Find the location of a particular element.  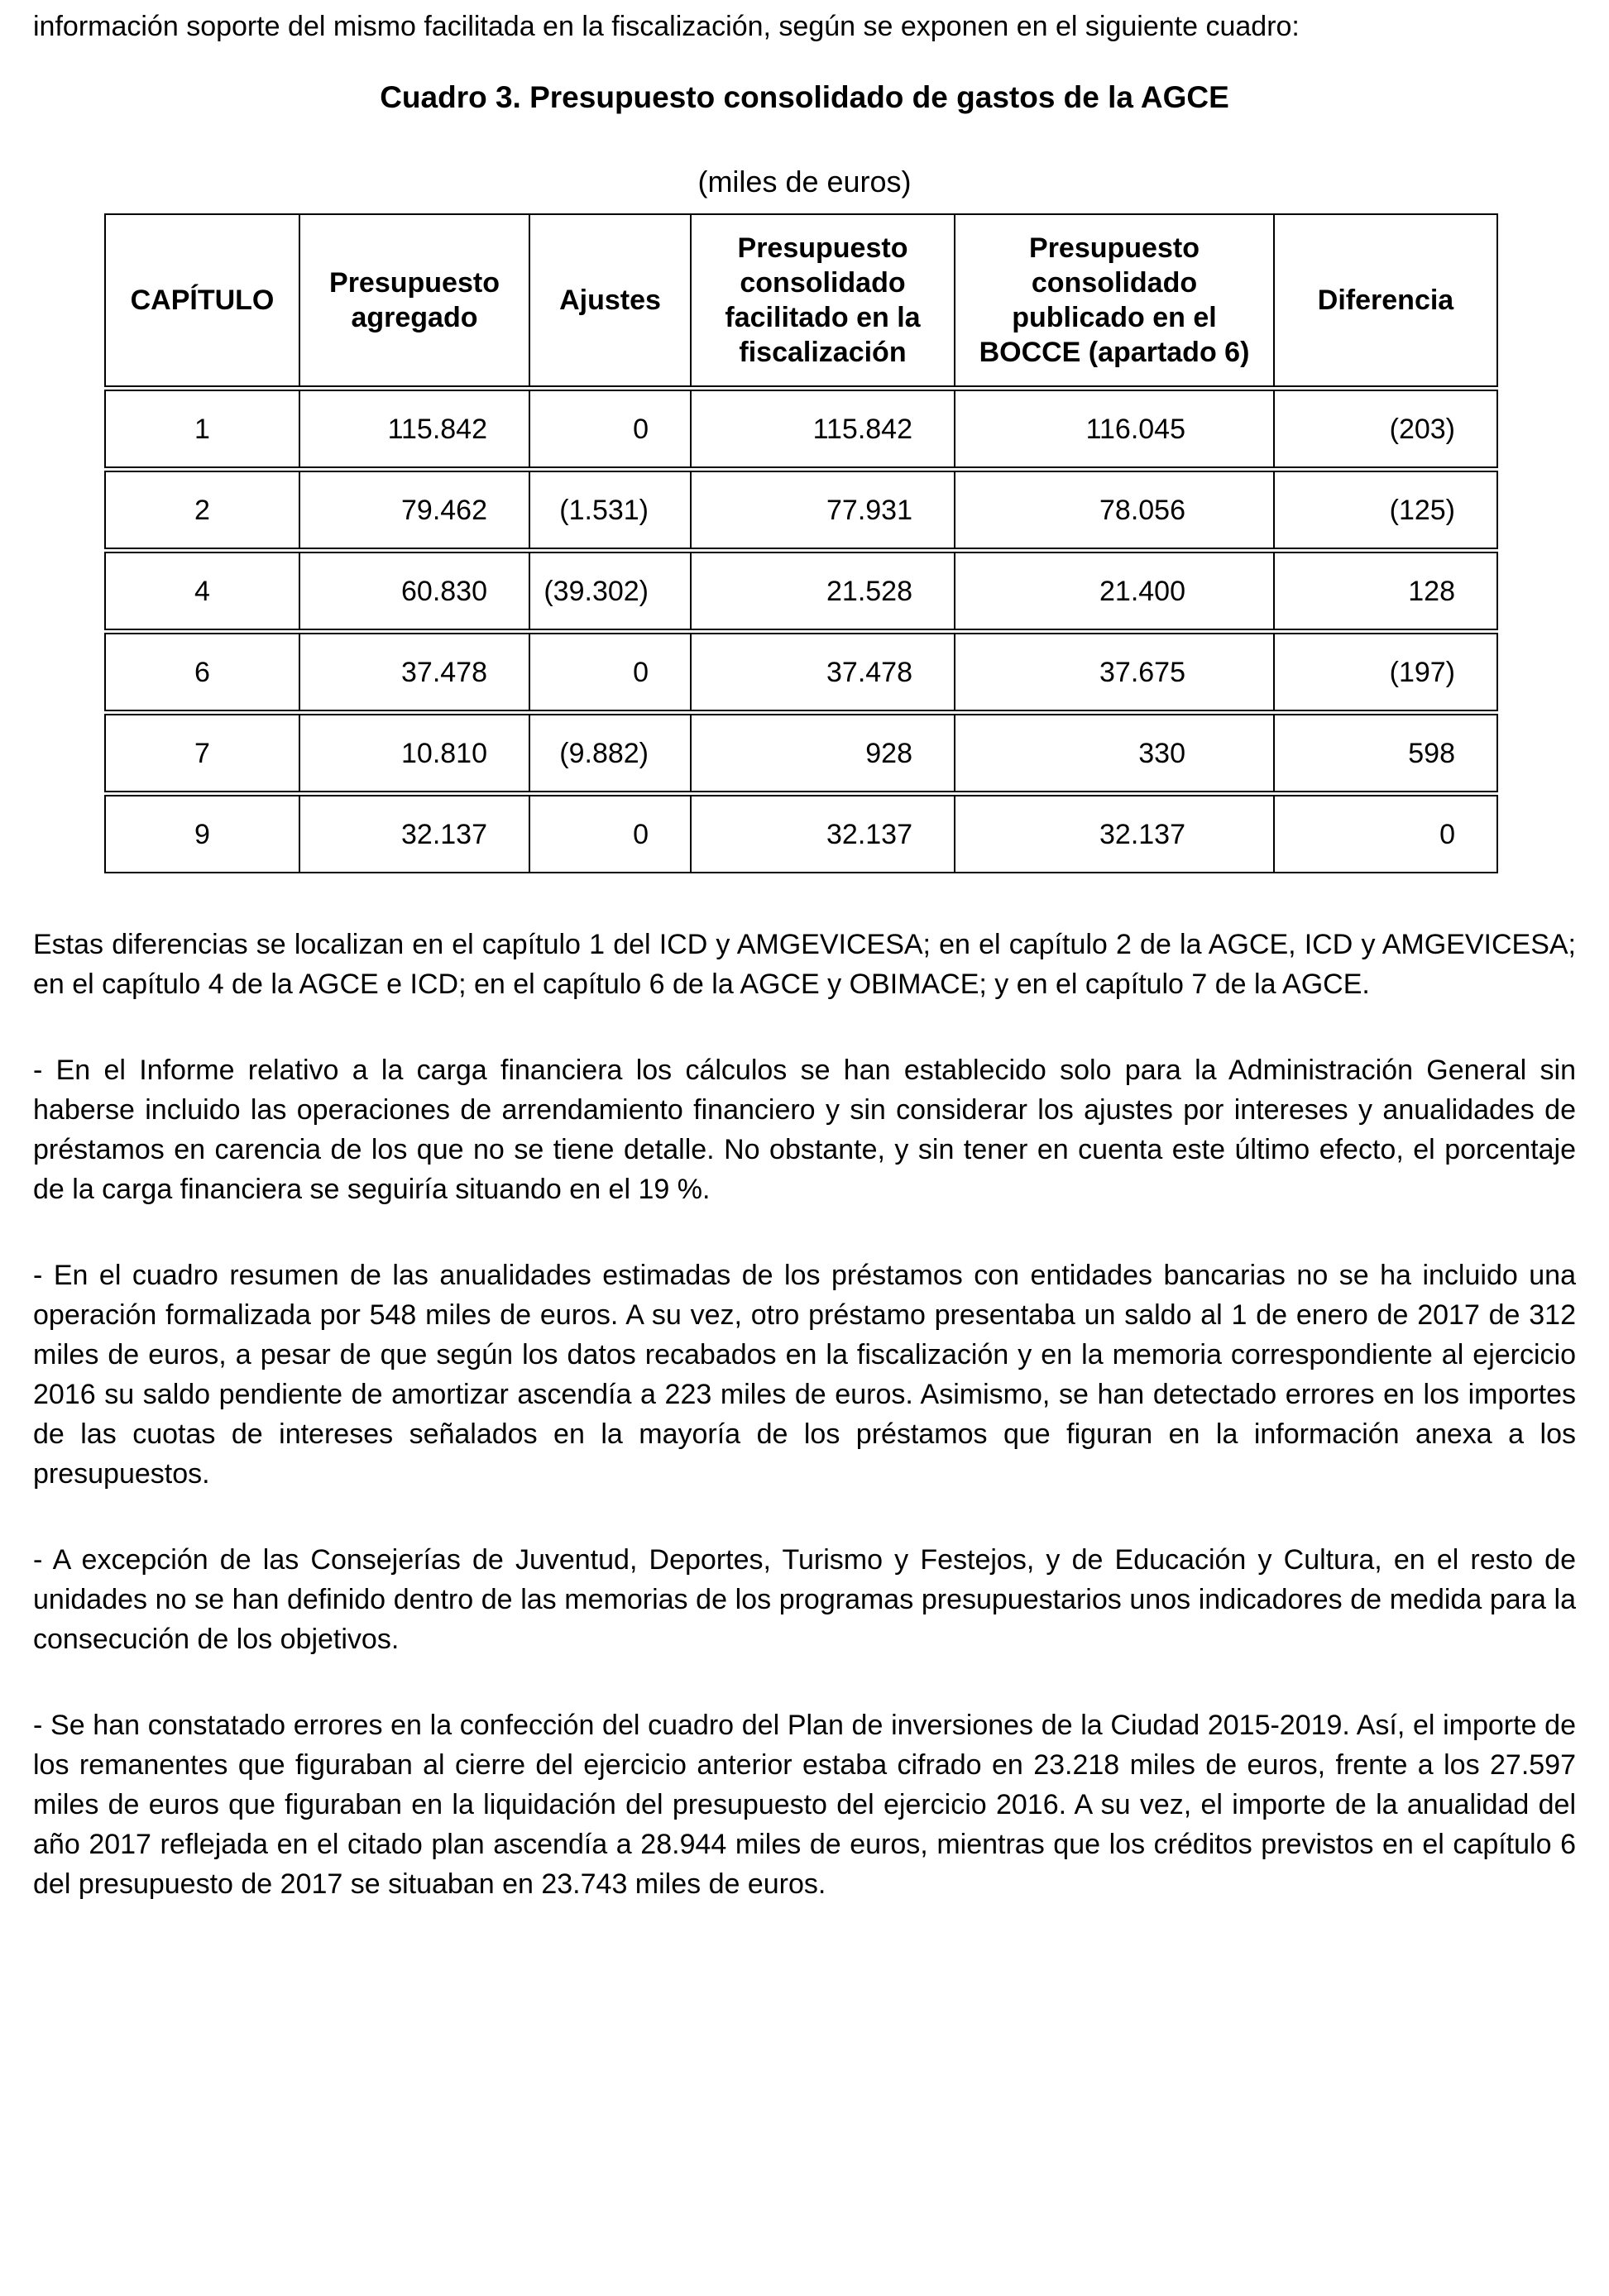

table-cell: 928 is located at coordinates (823, 753).